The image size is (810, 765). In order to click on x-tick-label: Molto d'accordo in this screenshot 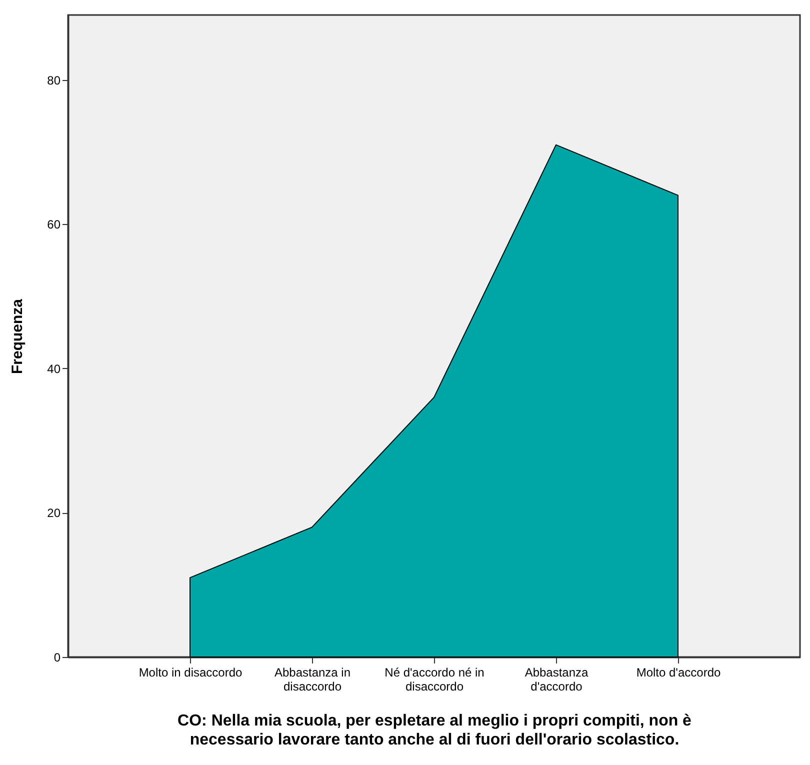, I will do `click(678, 673)`.